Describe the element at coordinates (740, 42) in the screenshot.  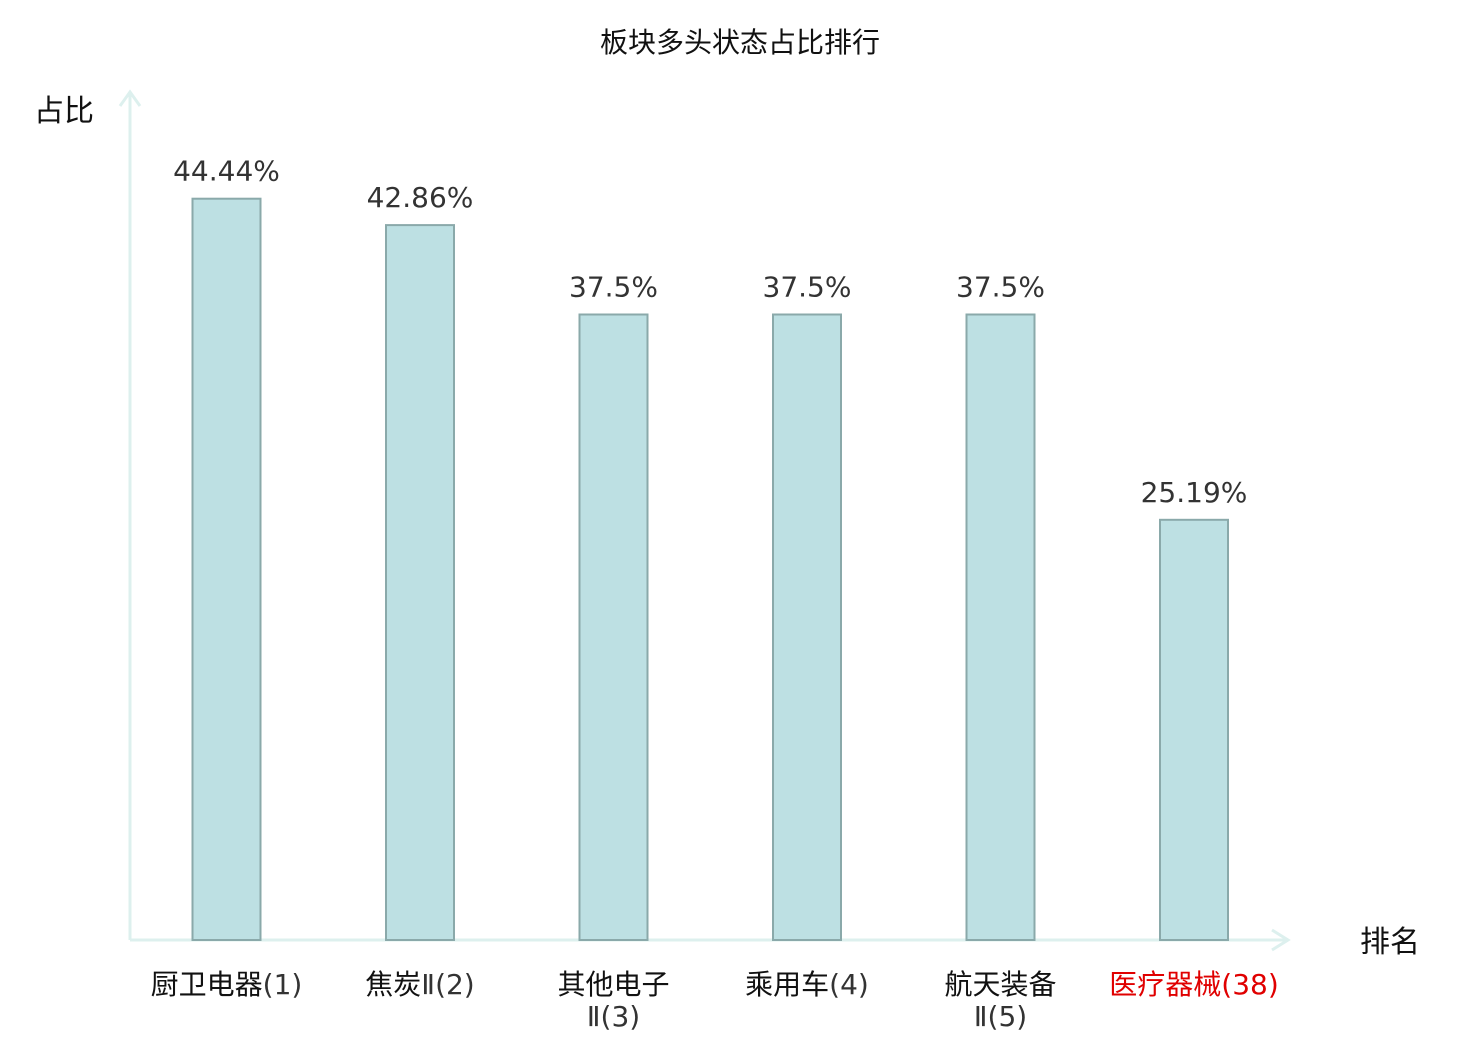
I see `chart-title: 板块多头状态占比排行` at that location.